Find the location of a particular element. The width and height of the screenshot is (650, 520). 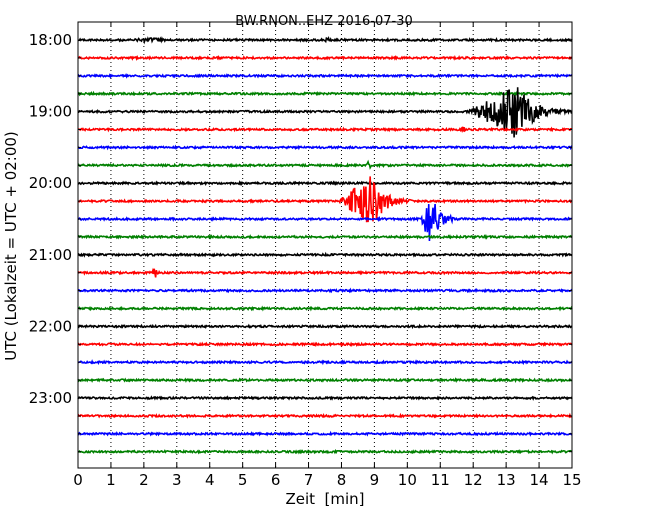

y-tick-label: 19:00 is located at coordinates (50, 112).